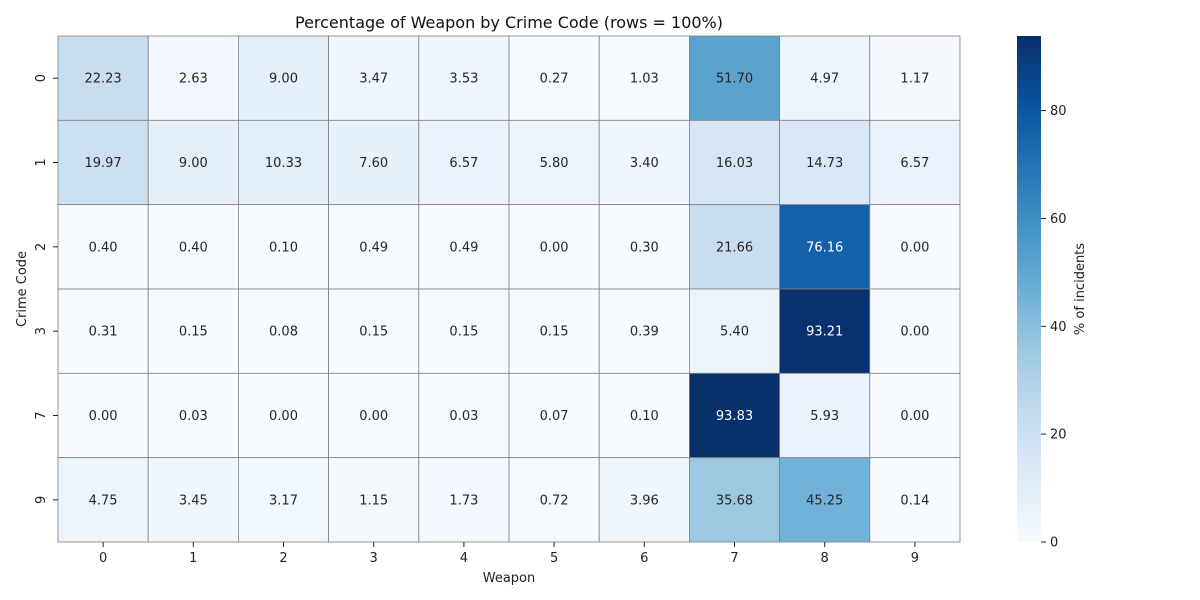 This screenshot has width=1200, height=600. Describe the element at coordinates (1080, 289) in the screenshot. I see `colorbar-title: % of incidents` at that location.